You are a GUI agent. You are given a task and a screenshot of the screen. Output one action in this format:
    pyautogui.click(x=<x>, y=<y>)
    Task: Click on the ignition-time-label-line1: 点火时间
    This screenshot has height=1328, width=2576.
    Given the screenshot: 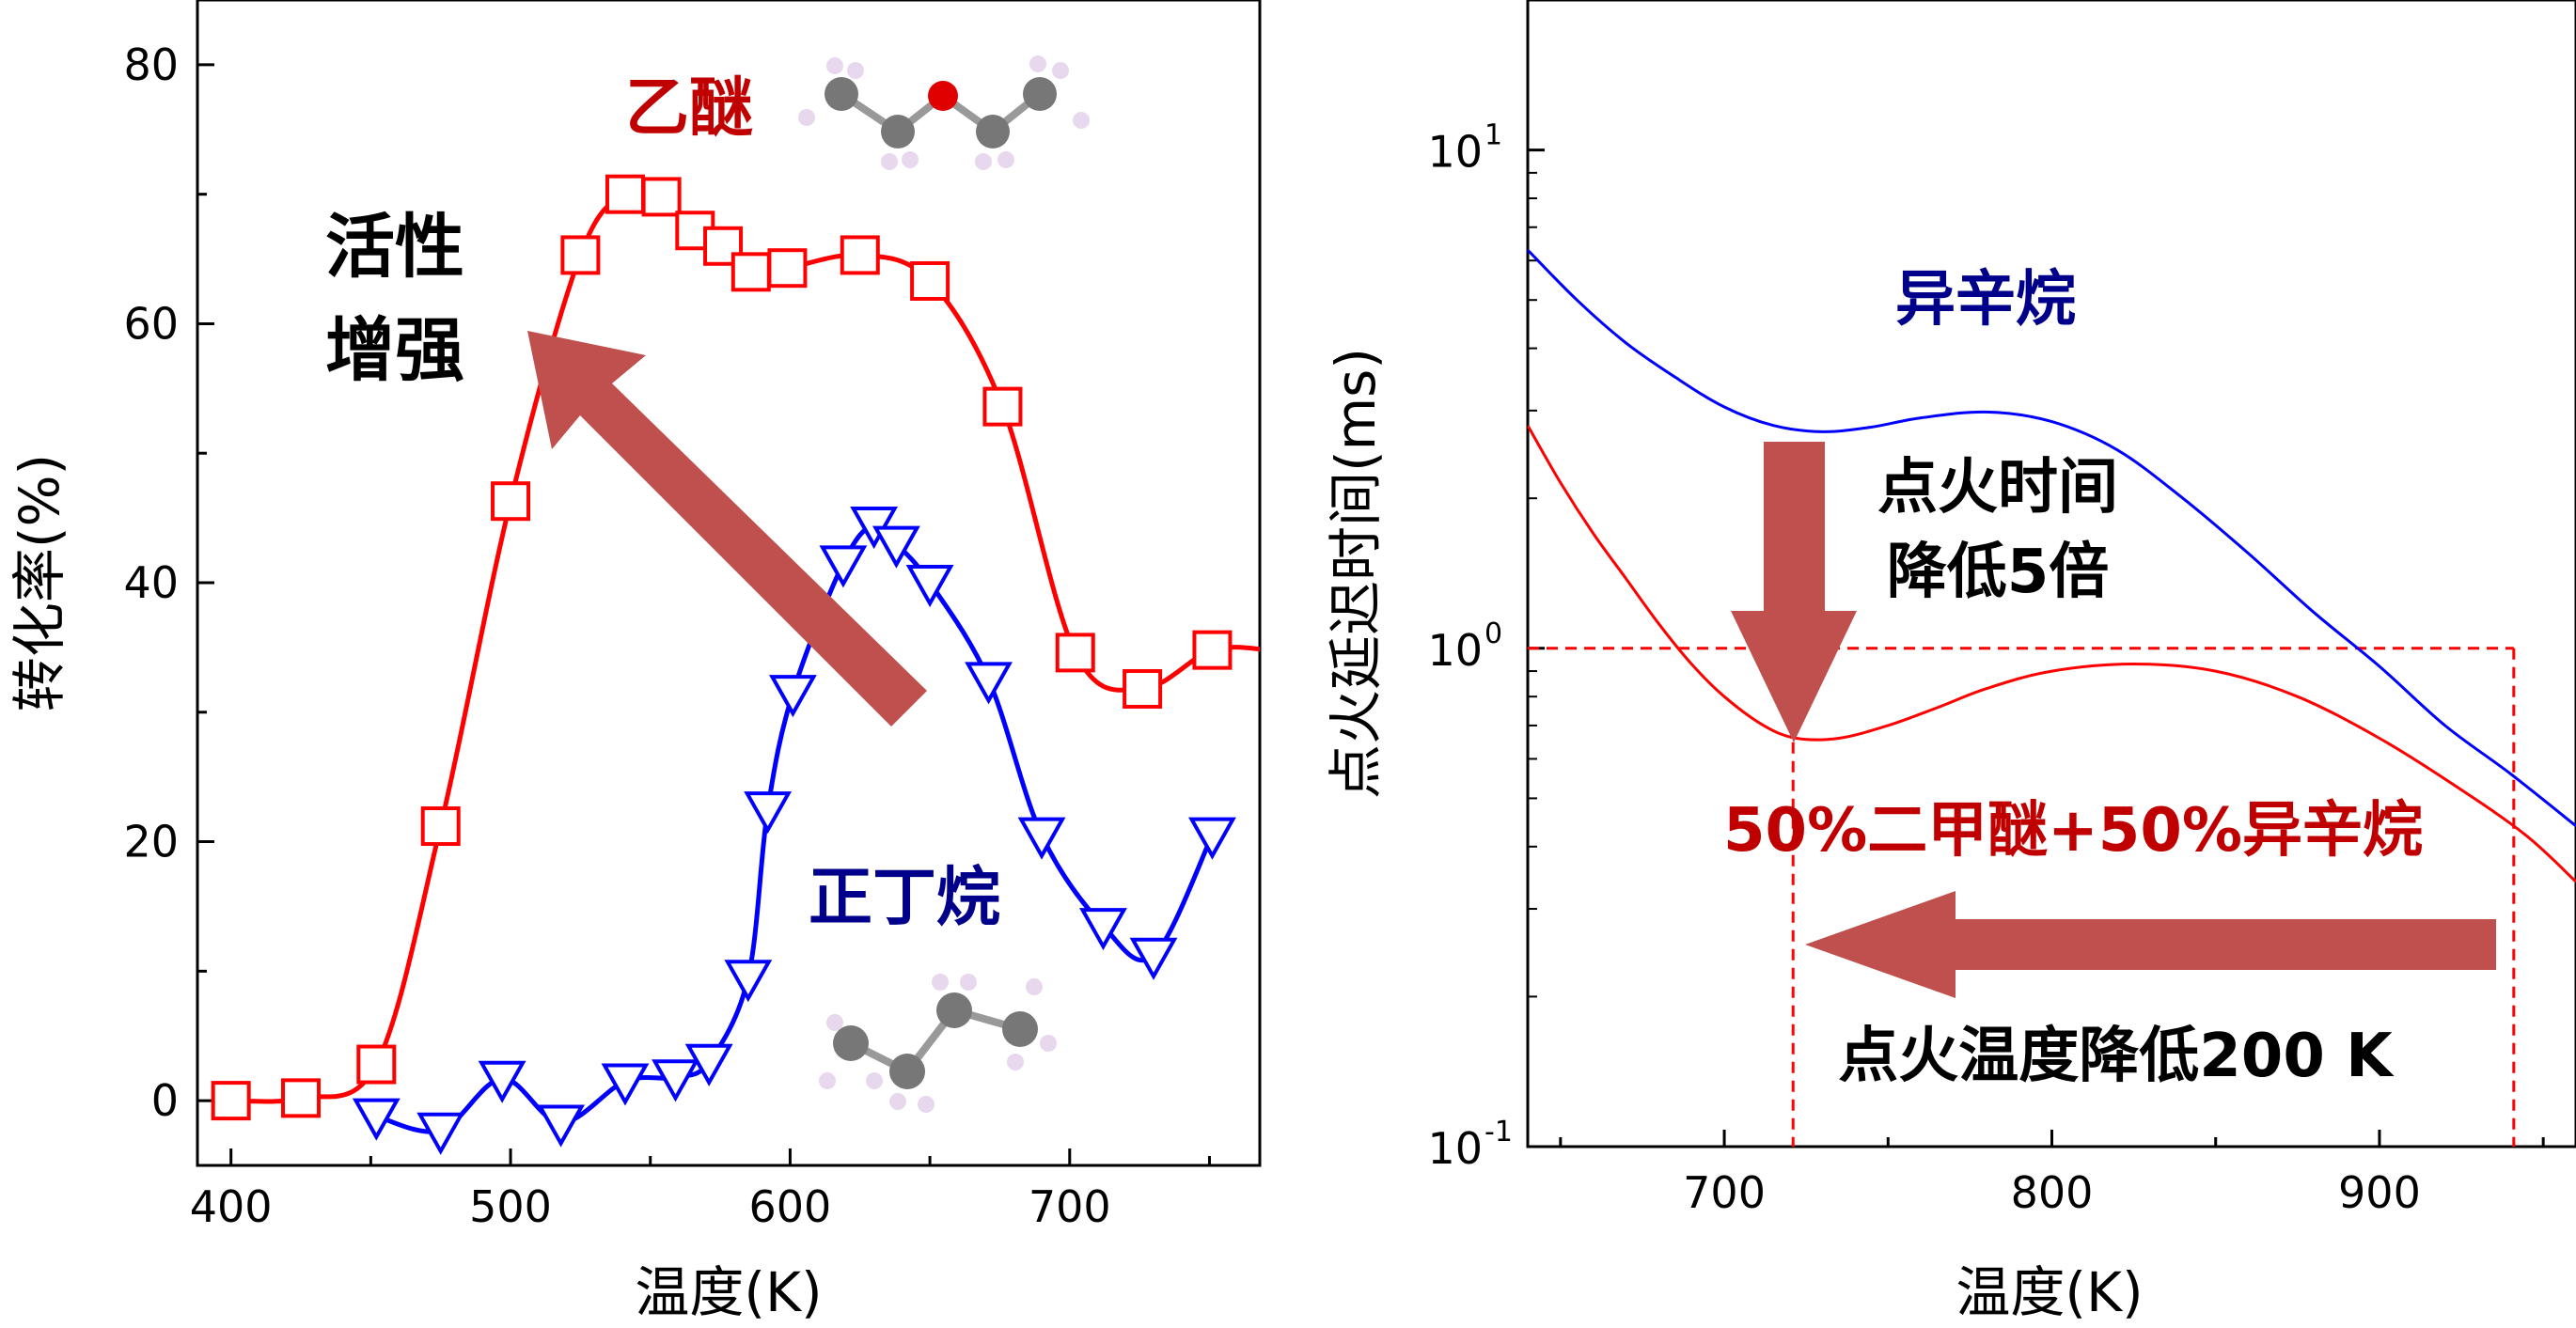 What is the action you would take?
    pyautogui.click(x=1998, y=488)
    